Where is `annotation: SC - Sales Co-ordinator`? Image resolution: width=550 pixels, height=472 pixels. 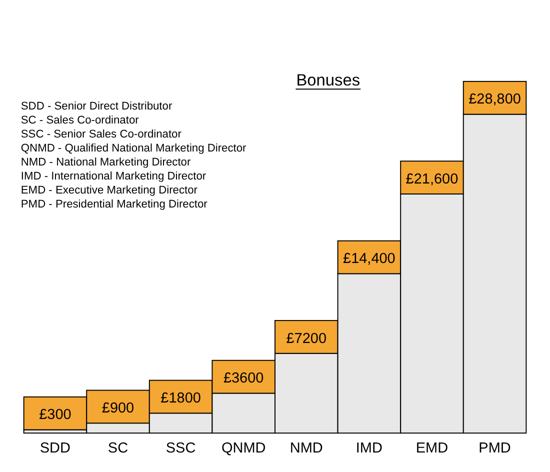
annotation: SC - Sales Co-ordinator is located at coordinates (80, 120).